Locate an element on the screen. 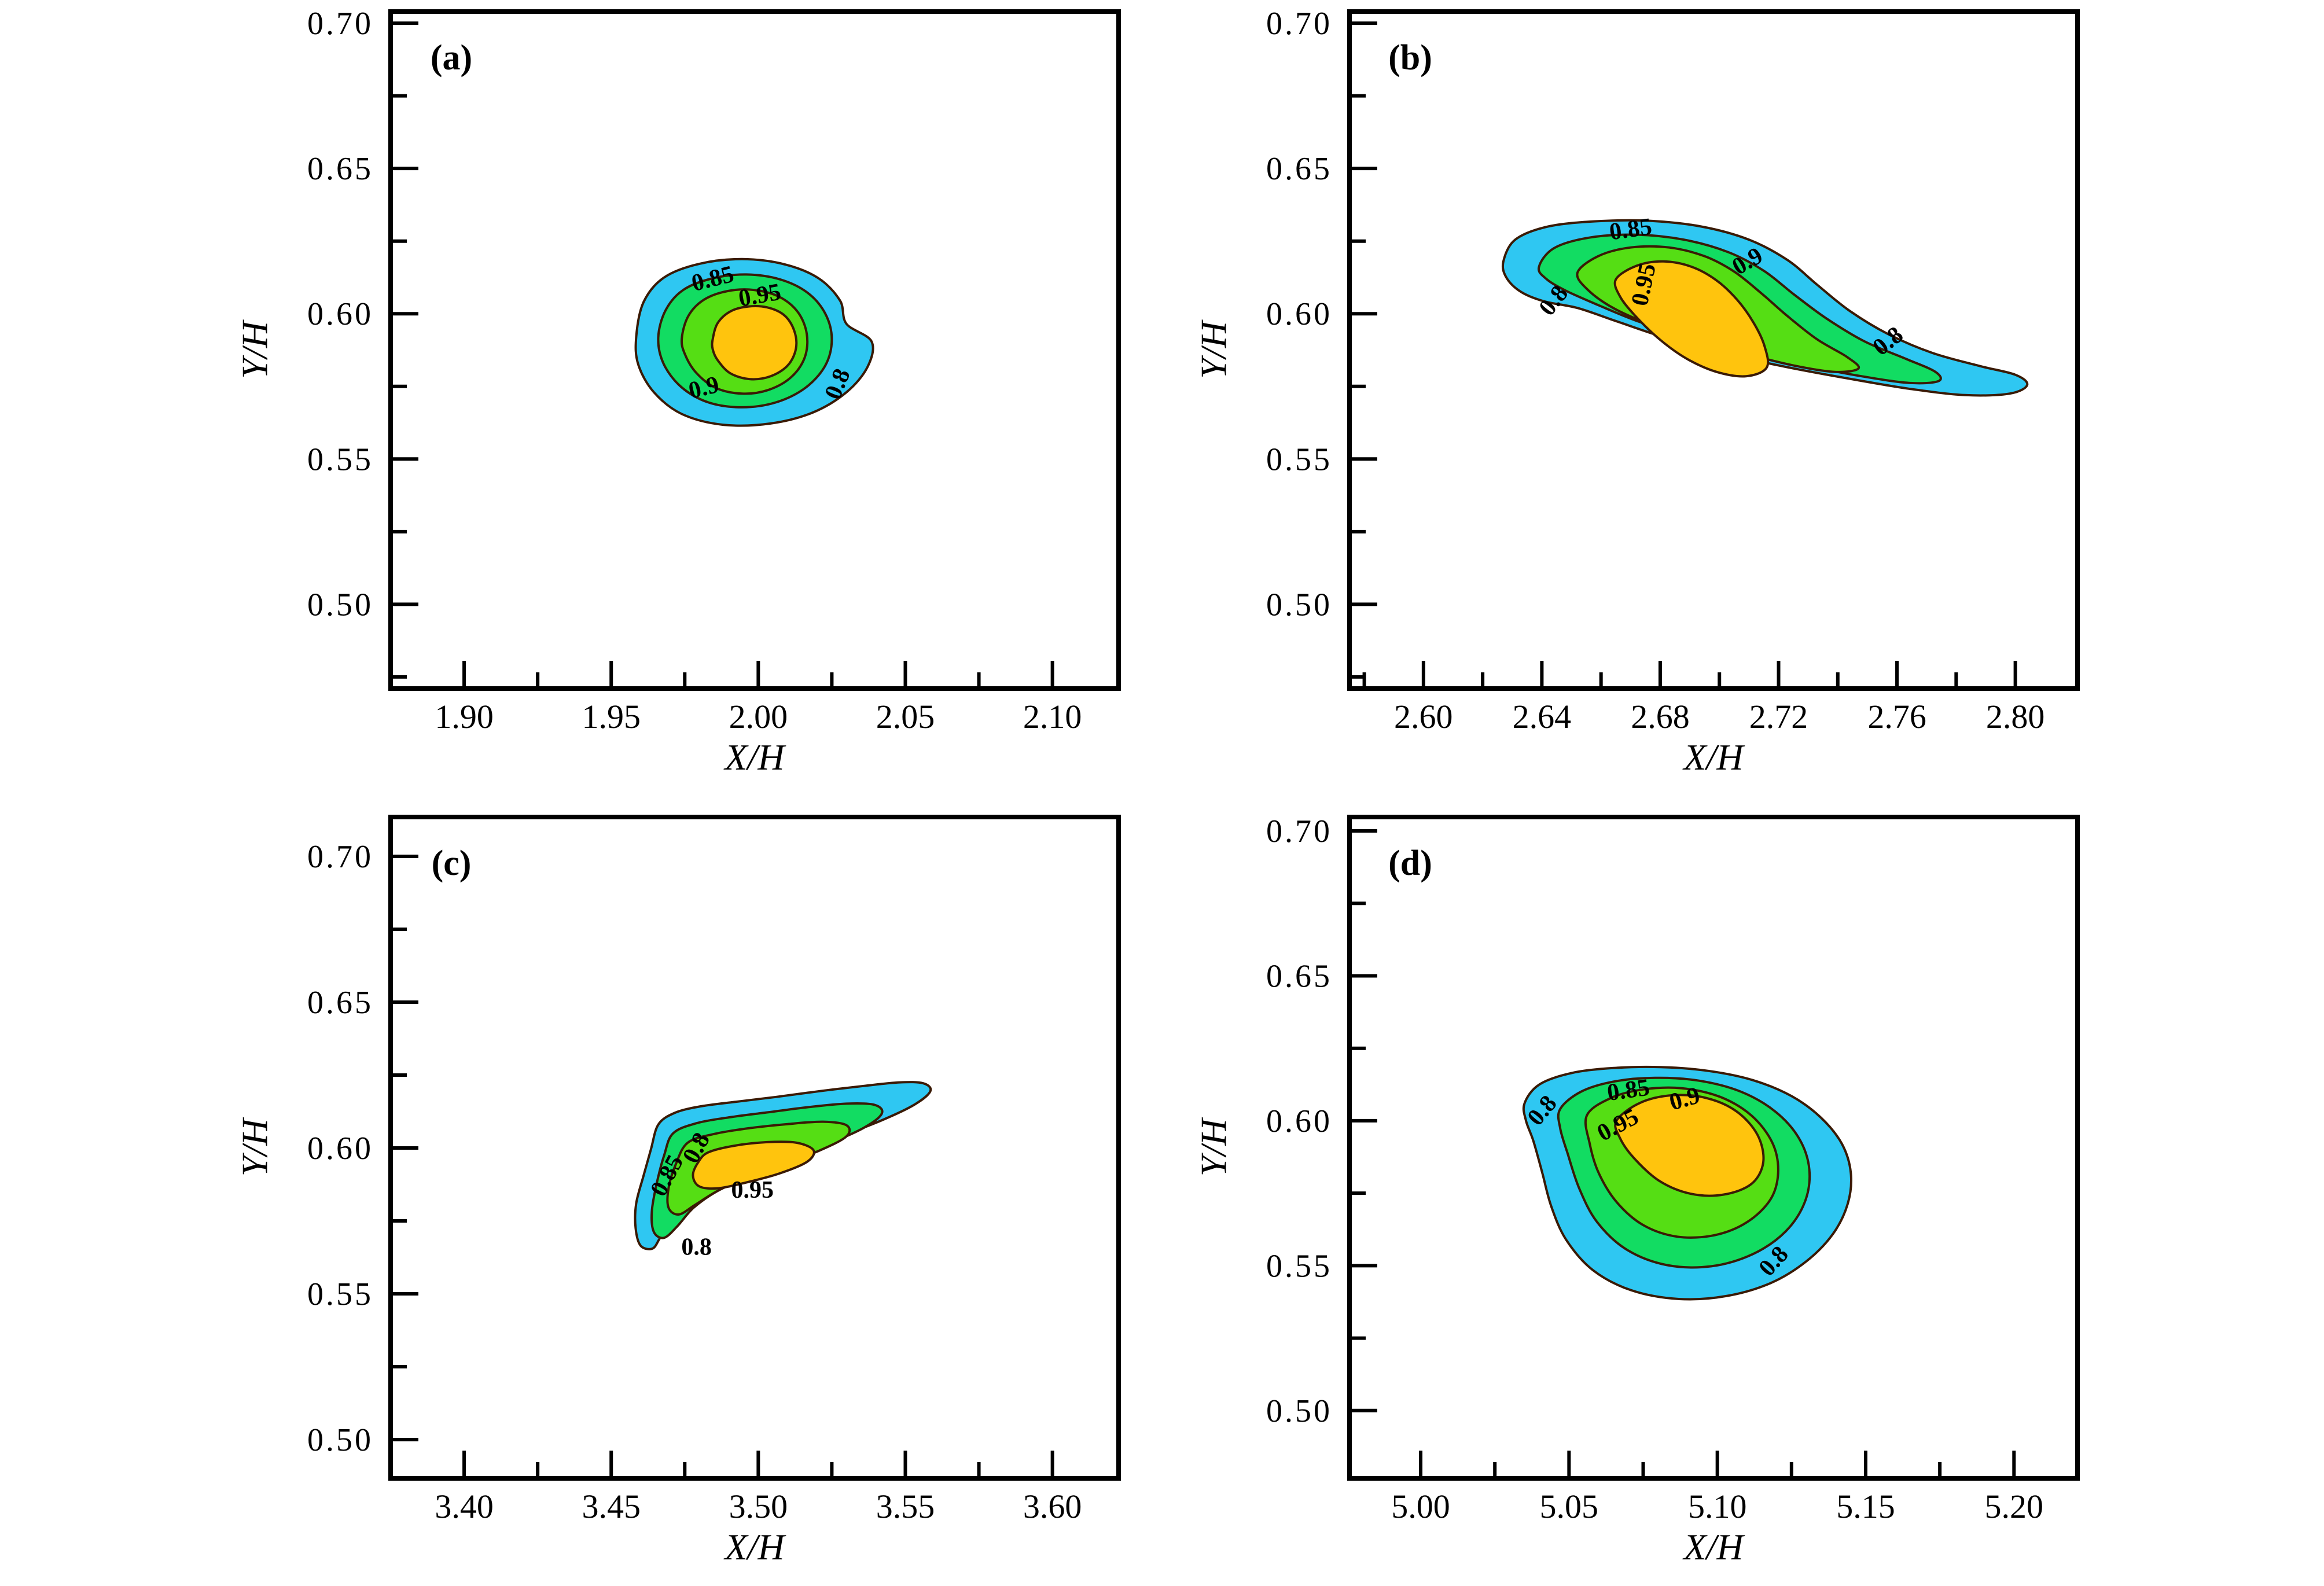  panel-c-contour-0.95 is located at coordinates (753, 1165).